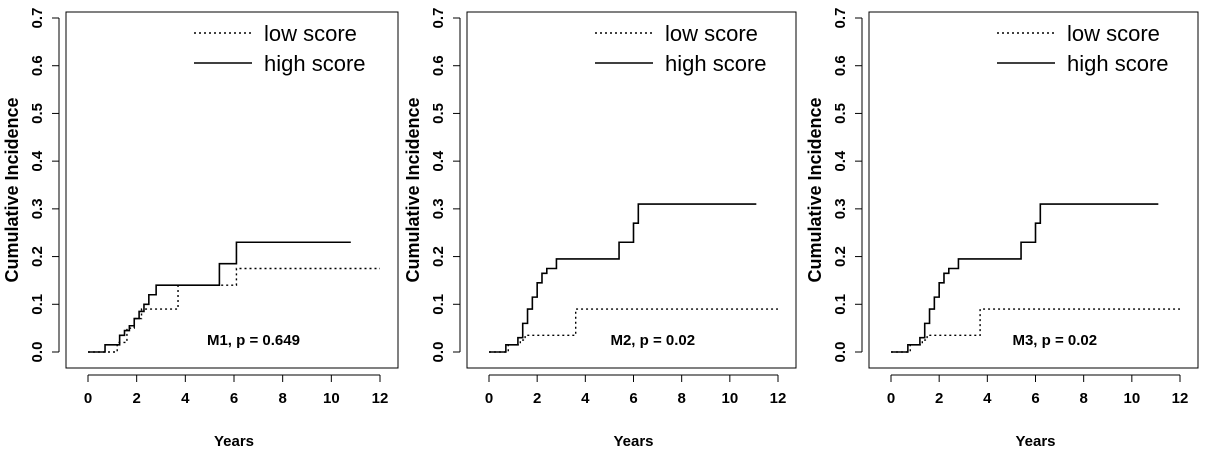  Describe the element at coordinates (1054, 340) in the screenshot. I see `annotation-text: M3, p = 0.02` at that location.